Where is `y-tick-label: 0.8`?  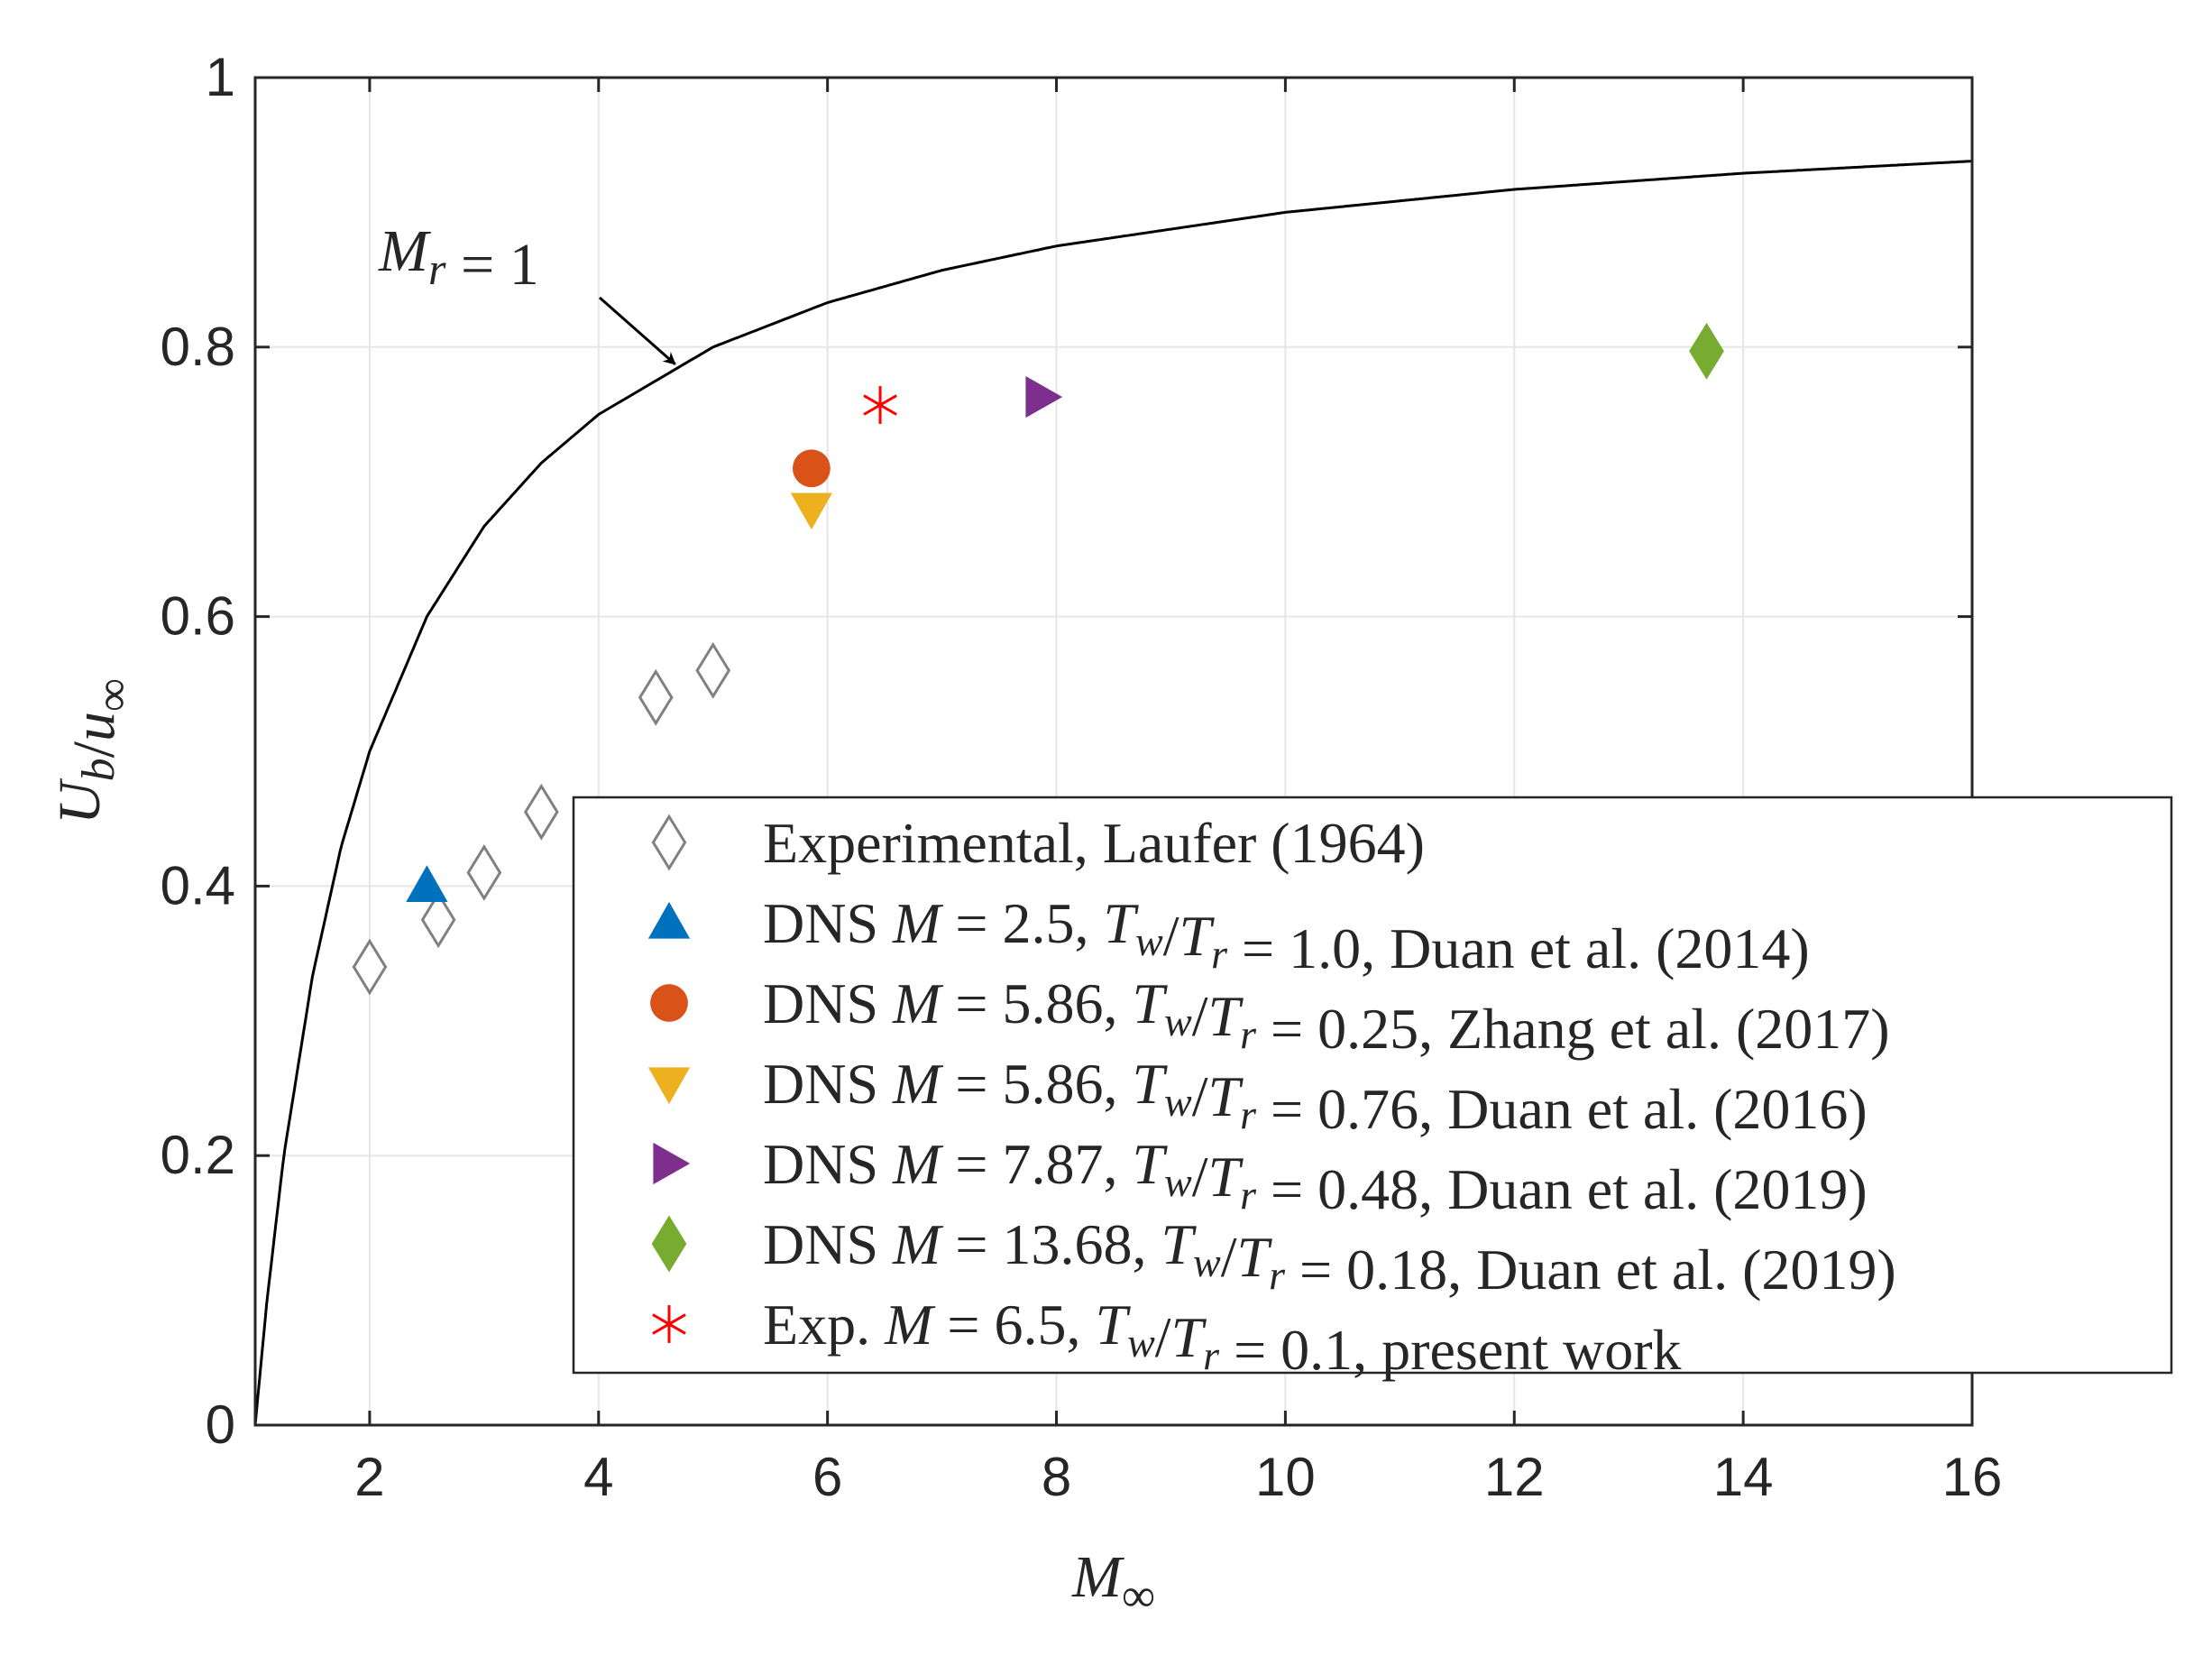 y-tick-label: 0.8 is located at coordinates (198, 347).